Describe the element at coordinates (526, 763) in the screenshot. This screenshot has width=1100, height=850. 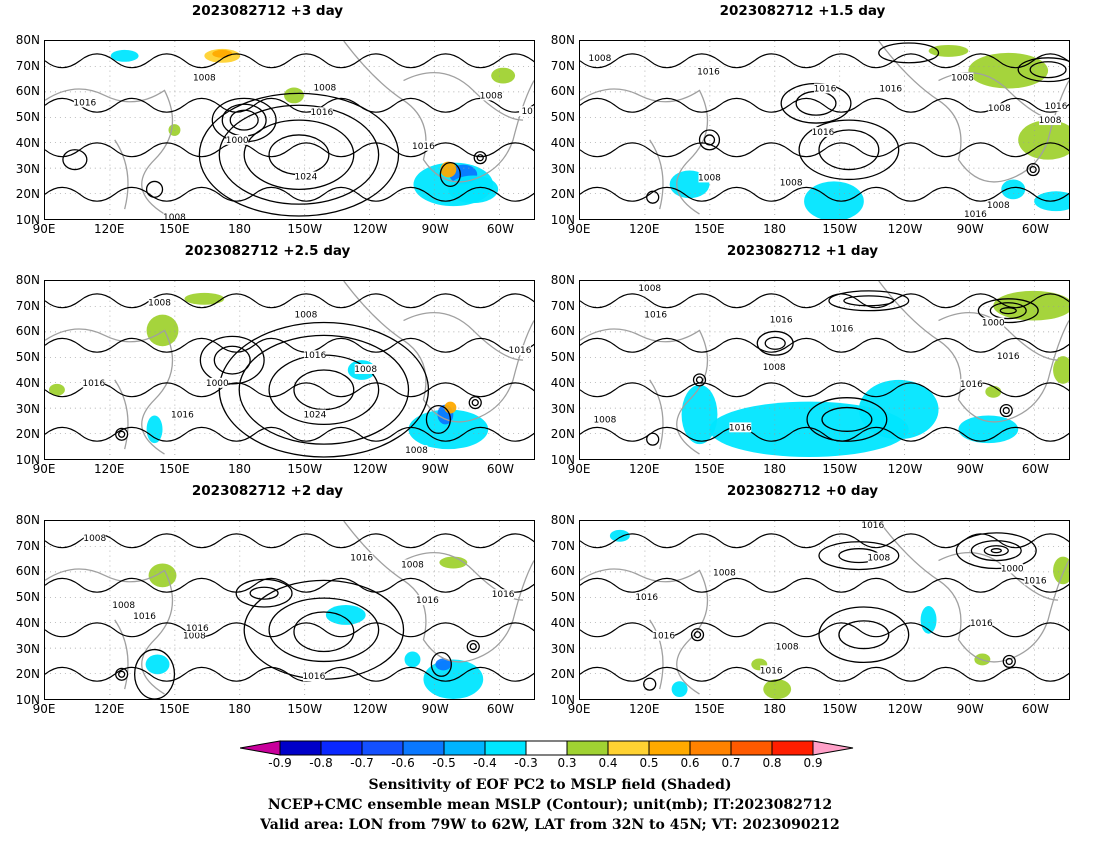
I see `colorbar-tick-label: -0.3` at that location.